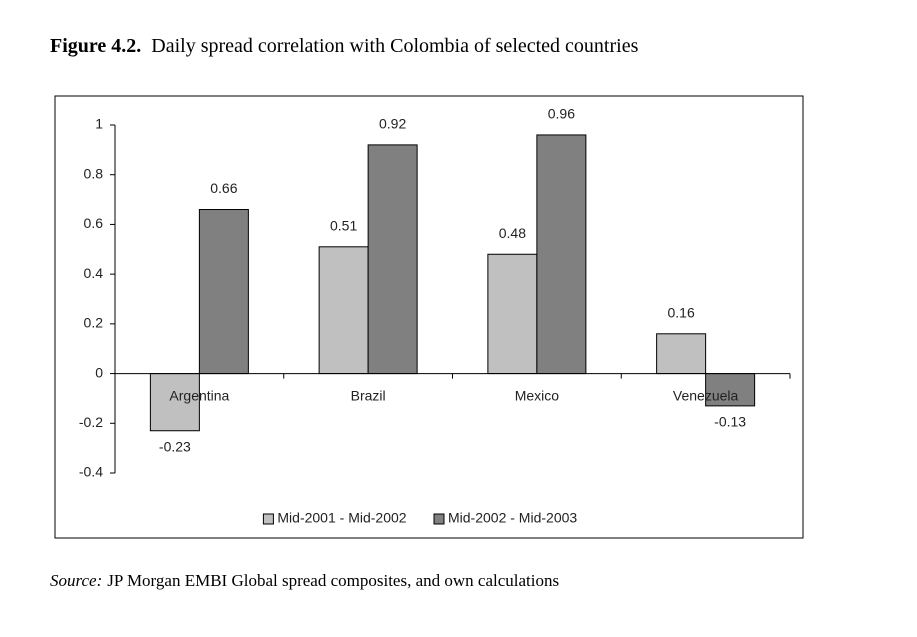 The width and height of the screenshot is (917, 637). What do you see at coordinates (95, 46) in the screenshot?
I see `figure-number: Figure 4.2.` at bounding box center [95, 46].